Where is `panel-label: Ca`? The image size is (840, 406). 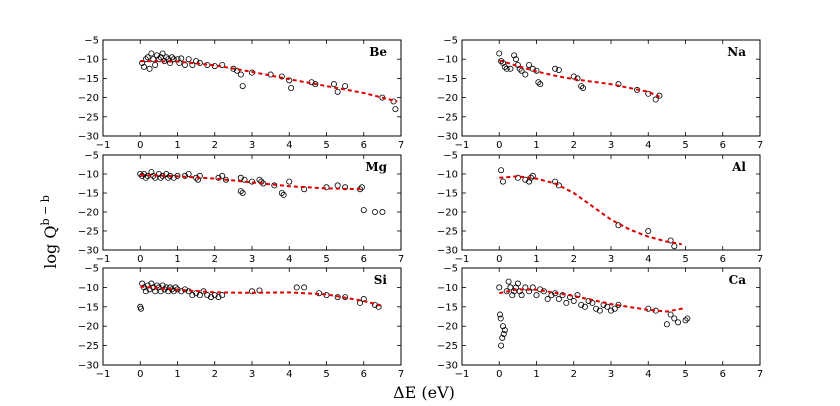
panel-label: Ca is located at coordinates (738, 280).